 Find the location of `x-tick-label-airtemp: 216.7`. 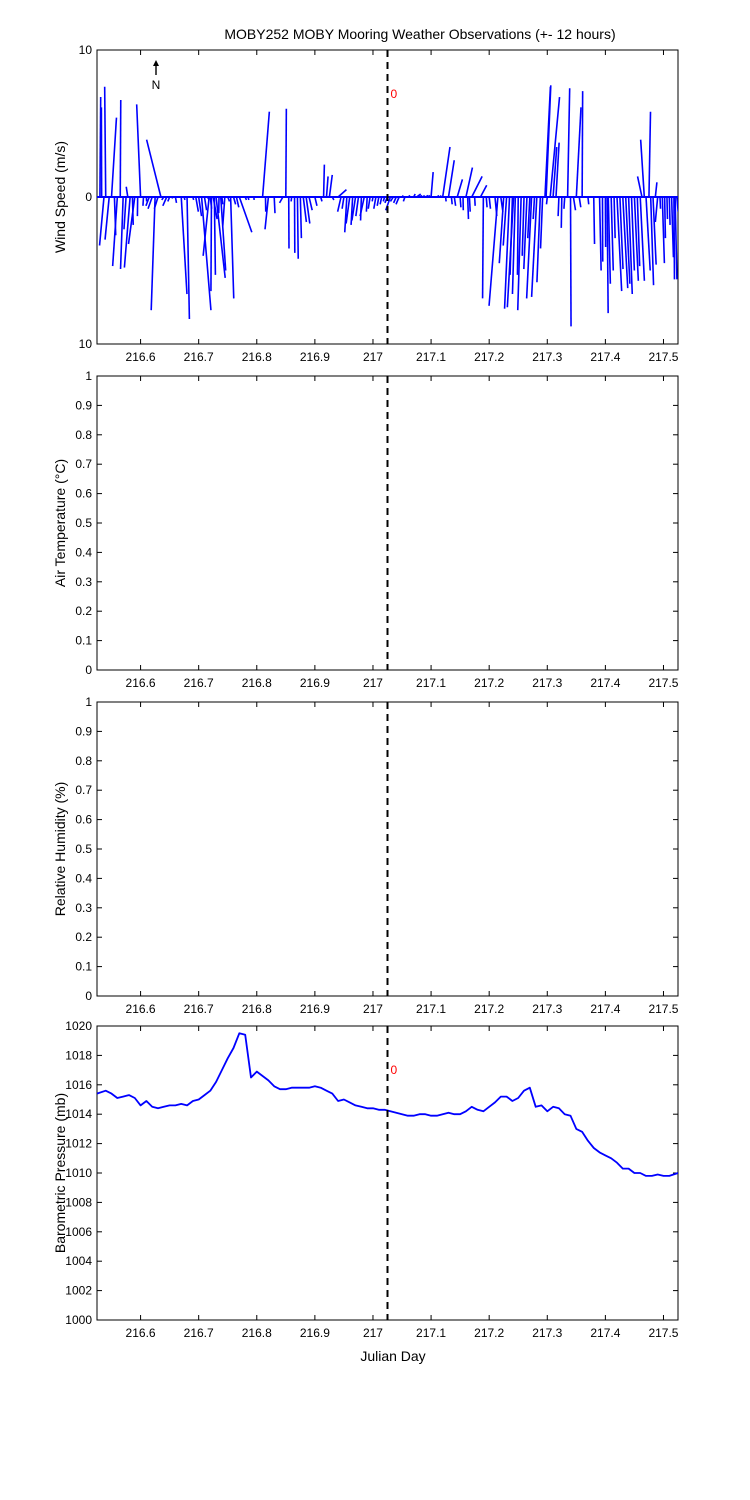

x-tick-label-airtemp: 216.7 is located at coordinates (199, 683).